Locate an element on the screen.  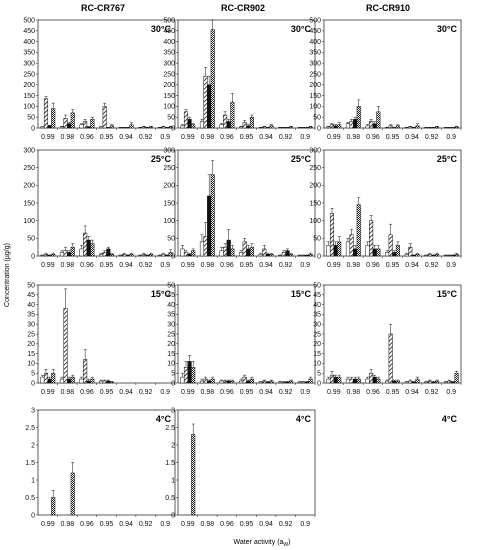
y-tick-label: 500 is located at coordinates (169, 20).